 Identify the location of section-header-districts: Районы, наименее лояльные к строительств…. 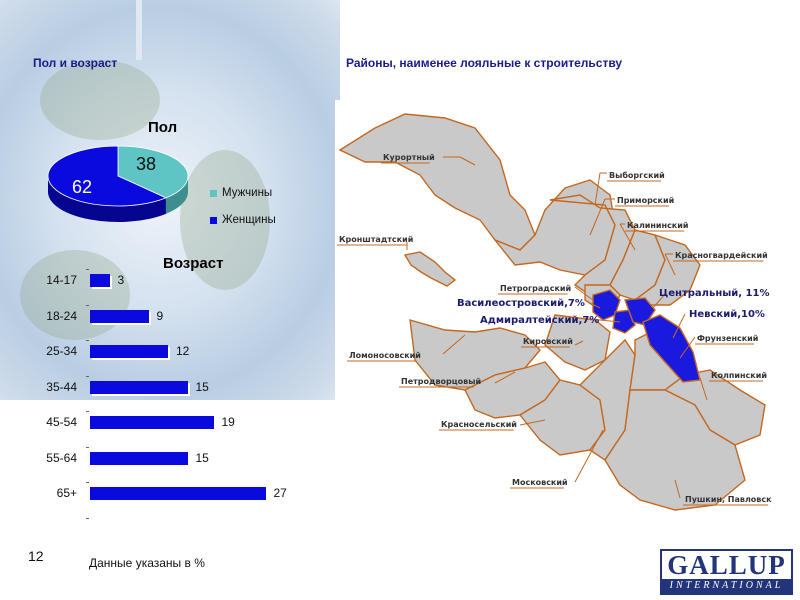
(484, 63).